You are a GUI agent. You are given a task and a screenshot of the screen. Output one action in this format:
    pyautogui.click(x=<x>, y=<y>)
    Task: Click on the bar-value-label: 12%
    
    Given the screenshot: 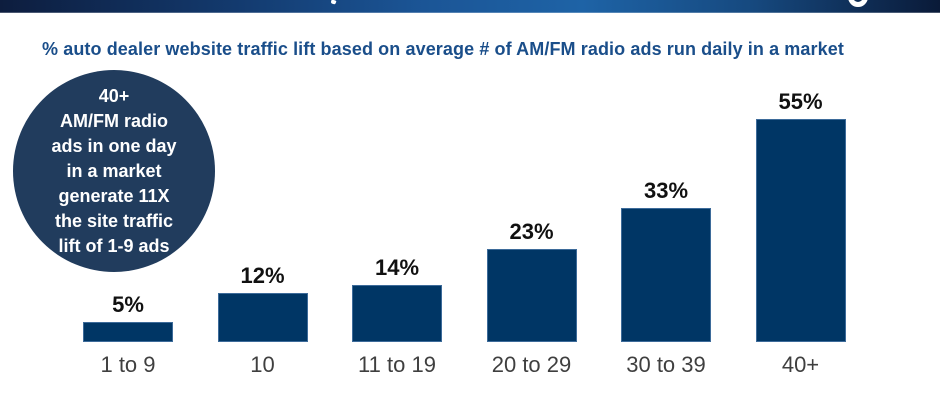 What is the action you would take?
    pyautogui.click(x=262, y=275)
    